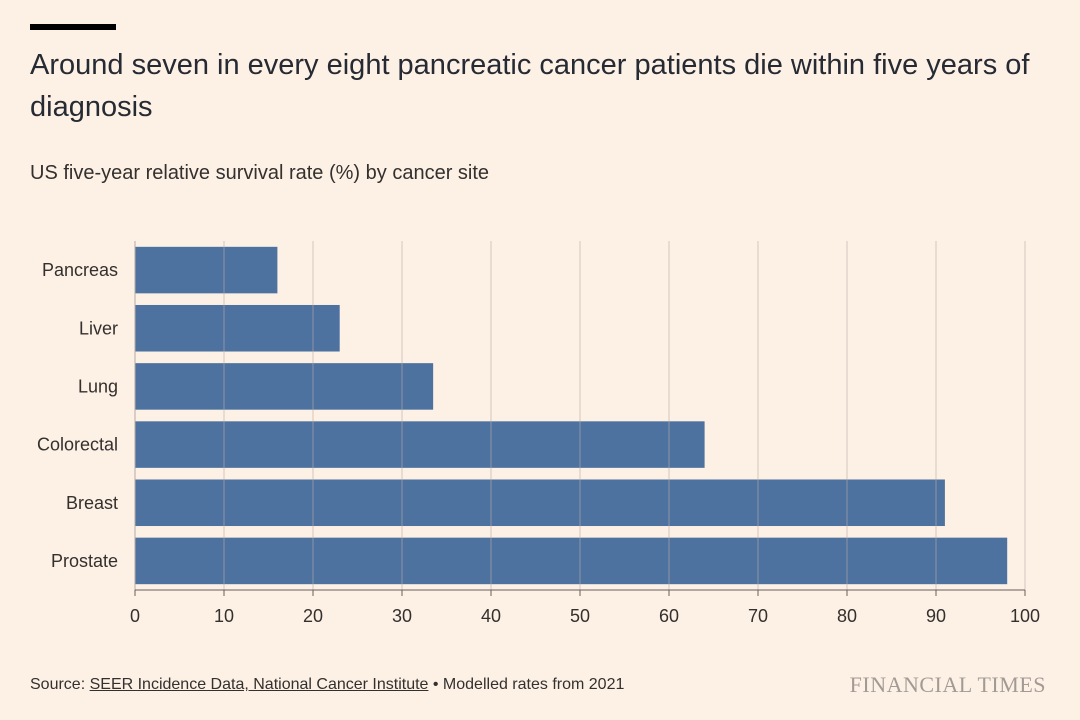  What do you see at coordinates (313, 616) in the screenshot?
I see `x-tick-label: 20` at bounding box center [313, 616].